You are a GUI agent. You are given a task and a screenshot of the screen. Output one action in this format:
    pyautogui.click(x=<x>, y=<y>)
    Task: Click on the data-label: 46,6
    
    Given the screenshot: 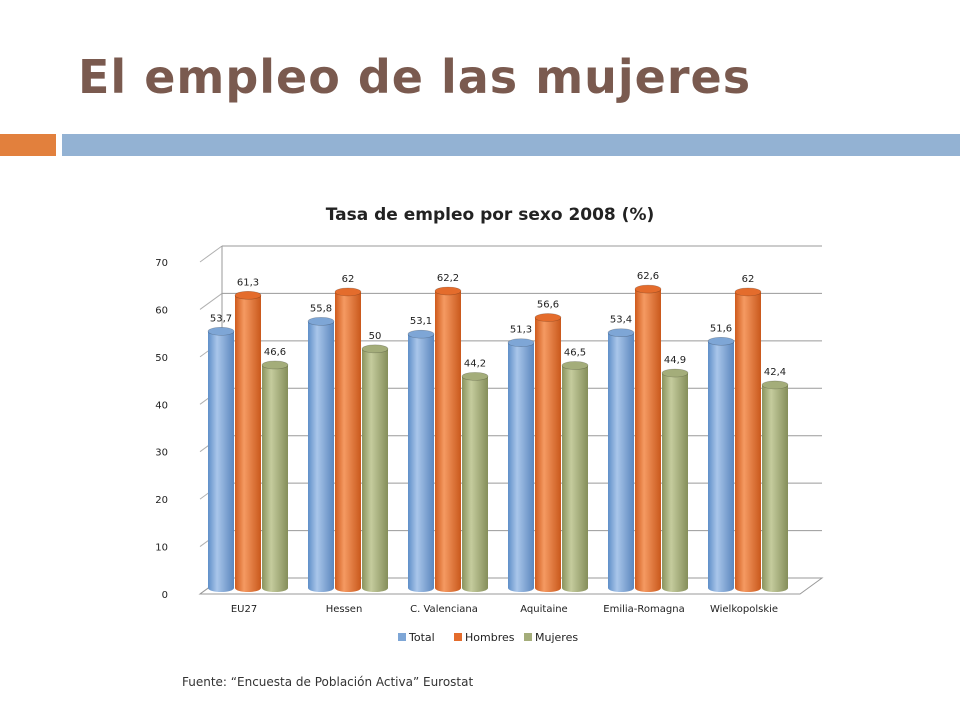 What is the action you would take?
    pyautogui.click(x=275, y=352)
    